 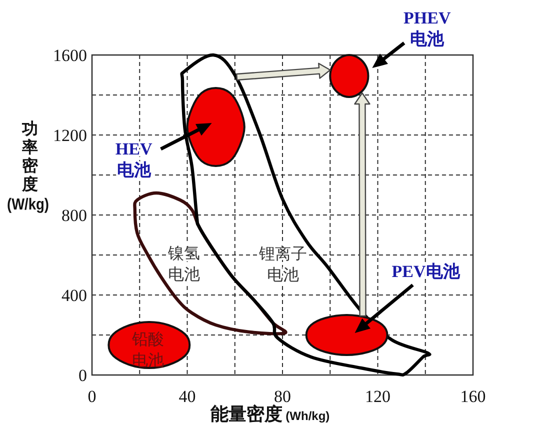 What do you see at coordinates (70, 55) in the screenshot?
I see `y-tick-label: 1600` at bounding box center [70, 55].